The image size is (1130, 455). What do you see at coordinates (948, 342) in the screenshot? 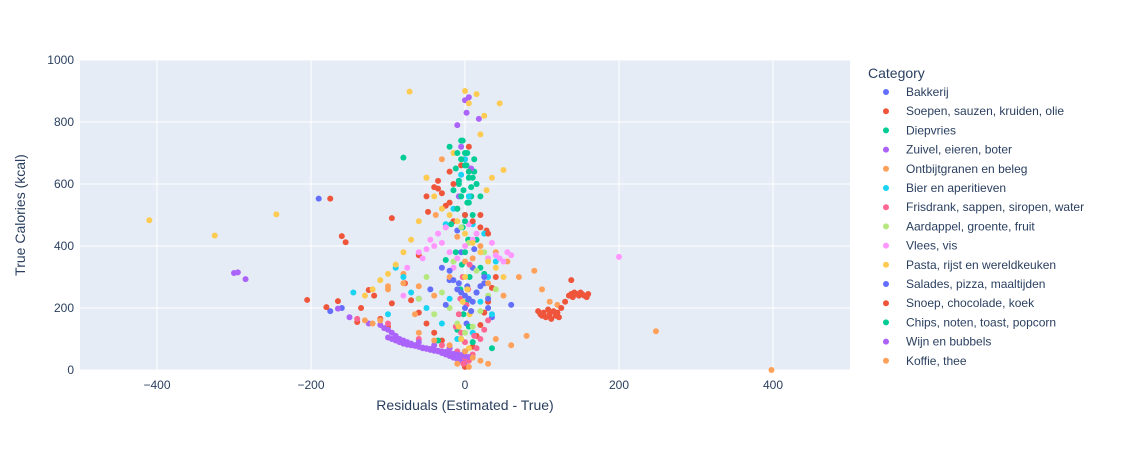
I see `legend-label: Wijn en bubbels` at bounding box center [948, 342].